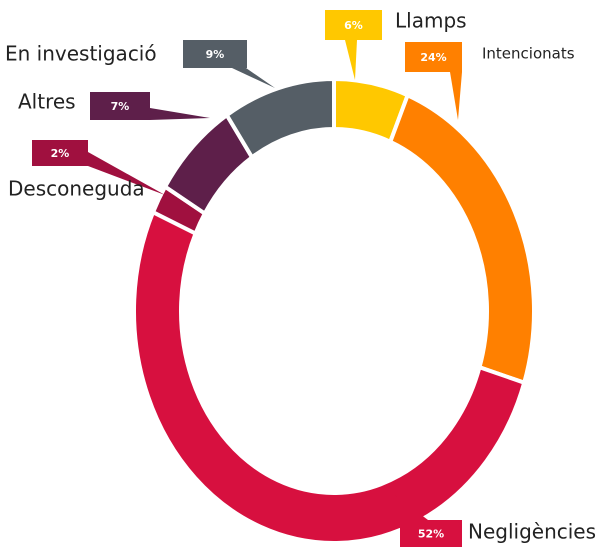 The image size is (611, 547). Describe the element at coordinates (431, 21) in the screenshot. I see `category-label: Llamps` at that location.